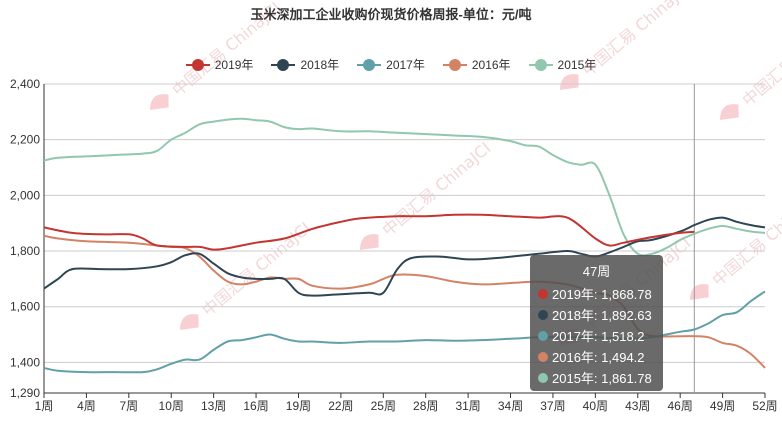 The height and width of the screenshot is (438, 782). I want to click on legend-item: 2017年, so click(391, 64).